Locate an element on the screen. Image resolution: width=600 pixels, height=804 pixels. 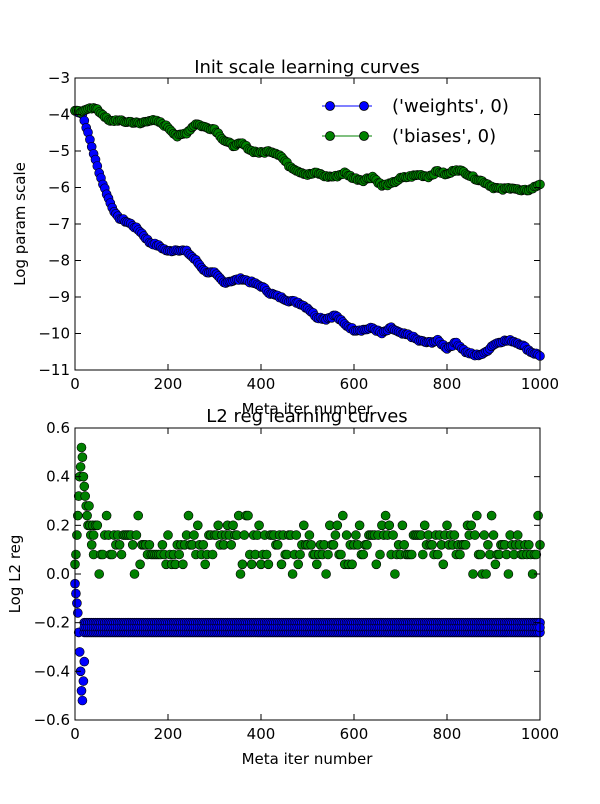
x-tick-label: 200 is located at coordinates (168, 734).